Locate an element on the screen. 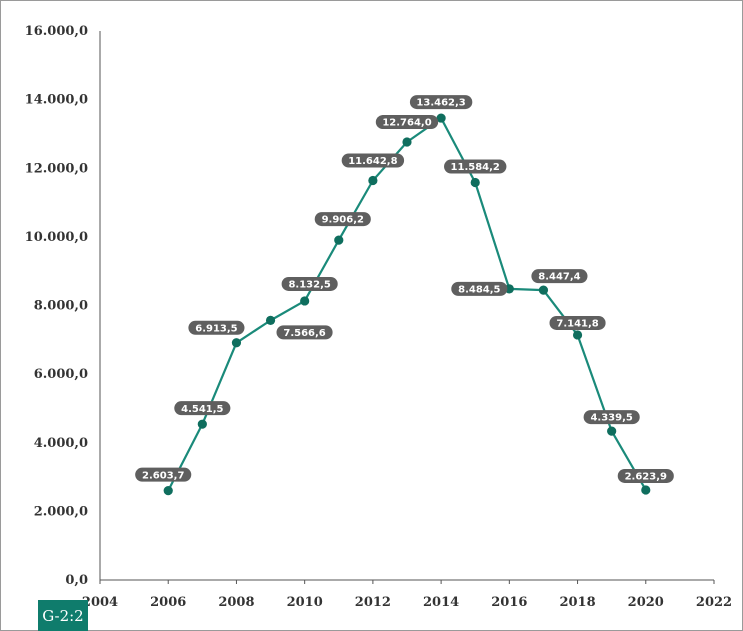 The image size is (743, 631). x-tick-label: 2008 is located at coordinates (236, 602).